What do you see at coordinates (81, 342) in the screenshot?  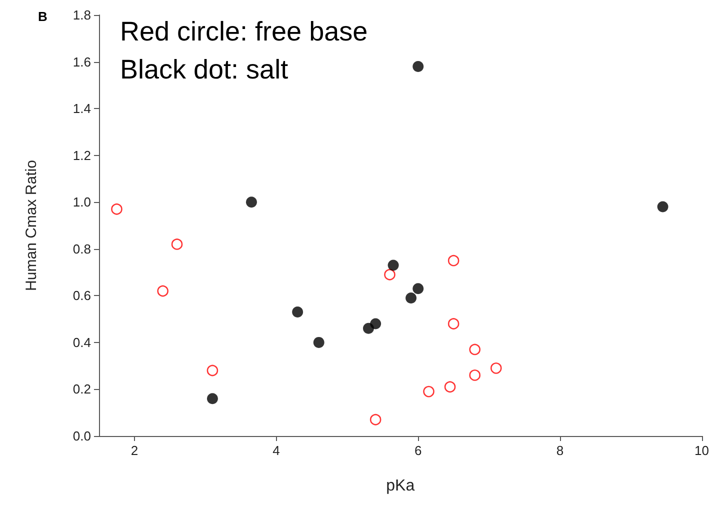 I see `y-tick-label: 0.4` at bounding box center [81, 342].